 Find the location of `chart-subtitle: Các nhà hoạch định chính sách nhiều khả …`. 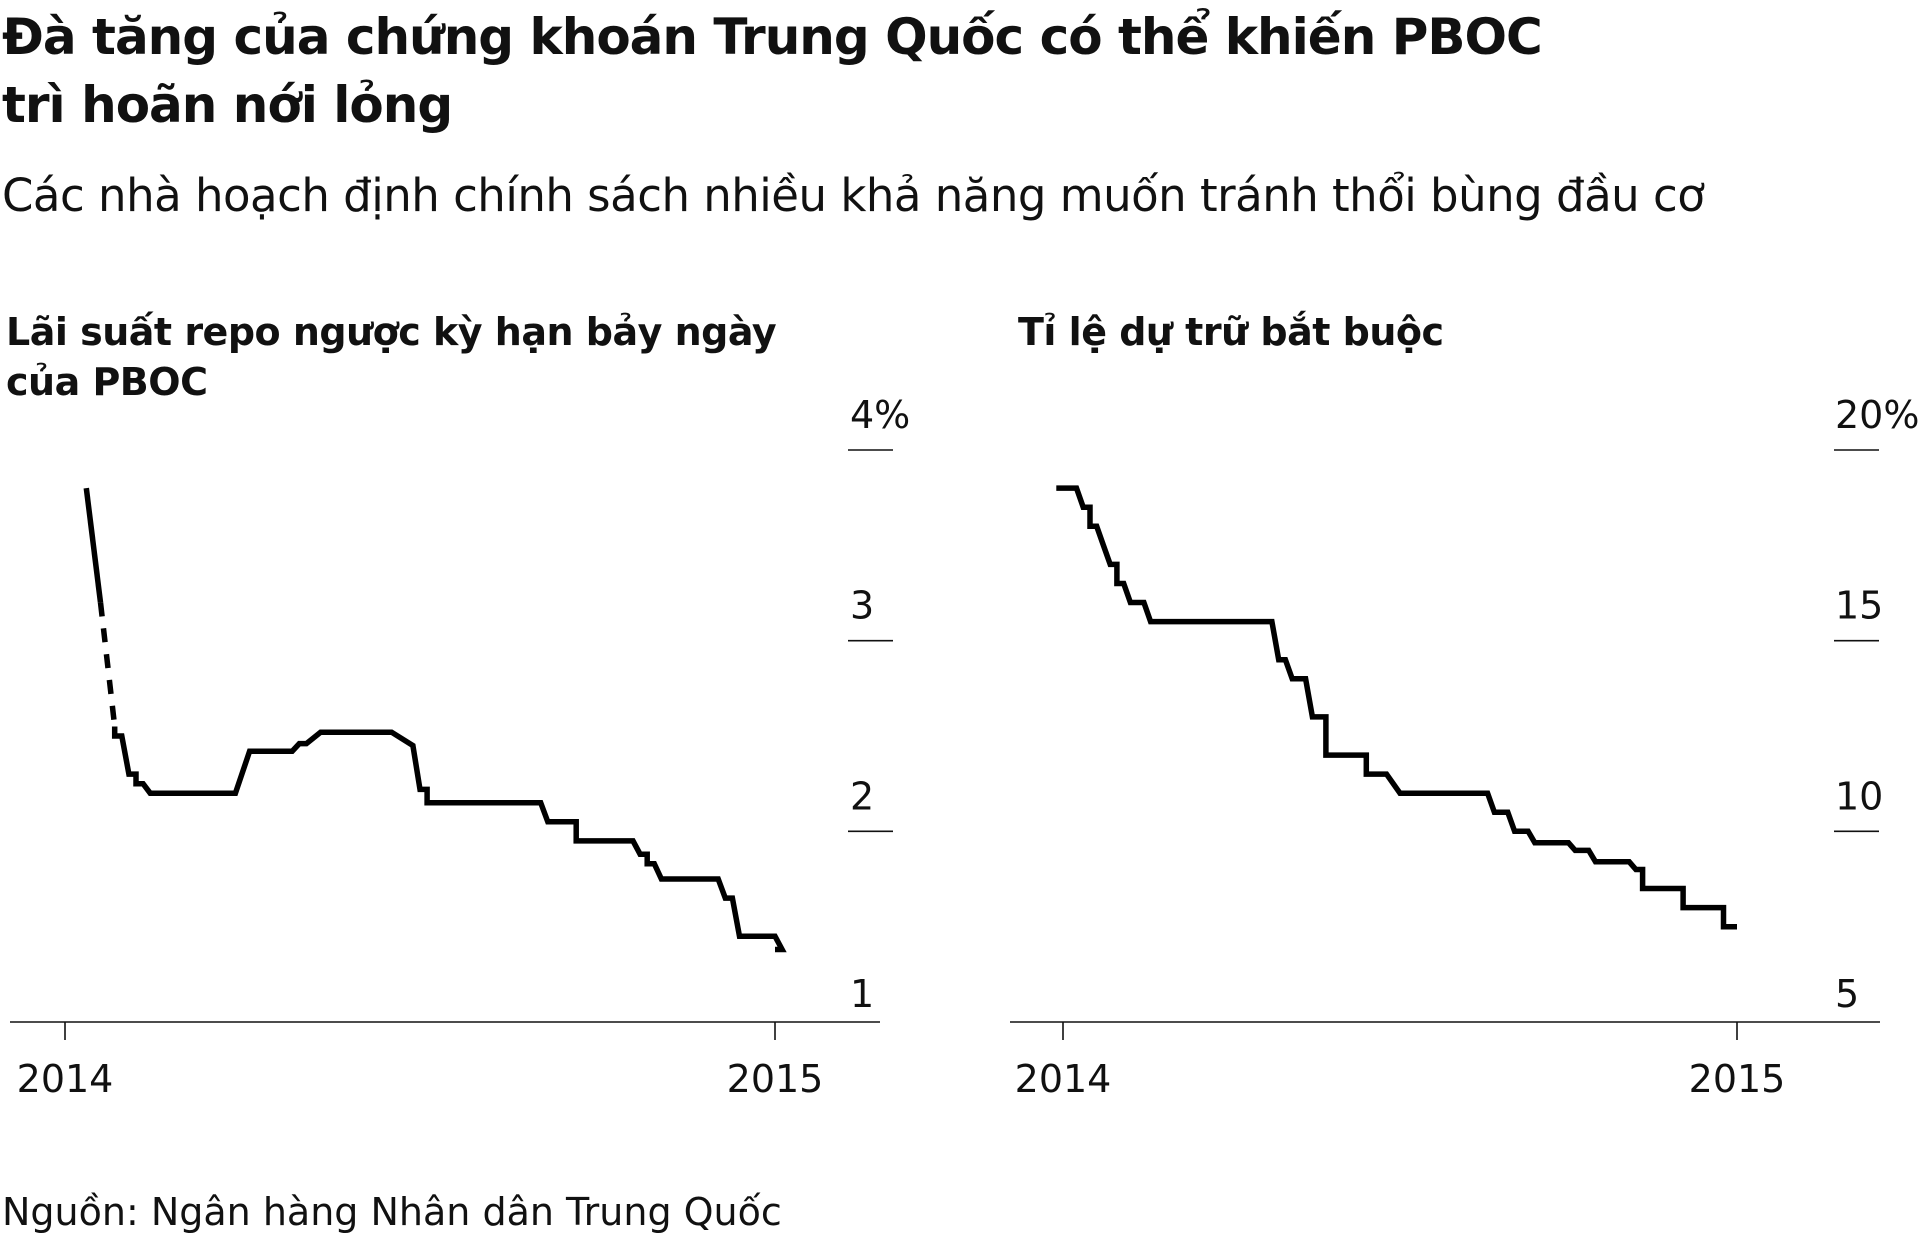

chart-subtitle: Các nhà hoạch định chính sách nhiều khả … is located at coordinates (853, 195).